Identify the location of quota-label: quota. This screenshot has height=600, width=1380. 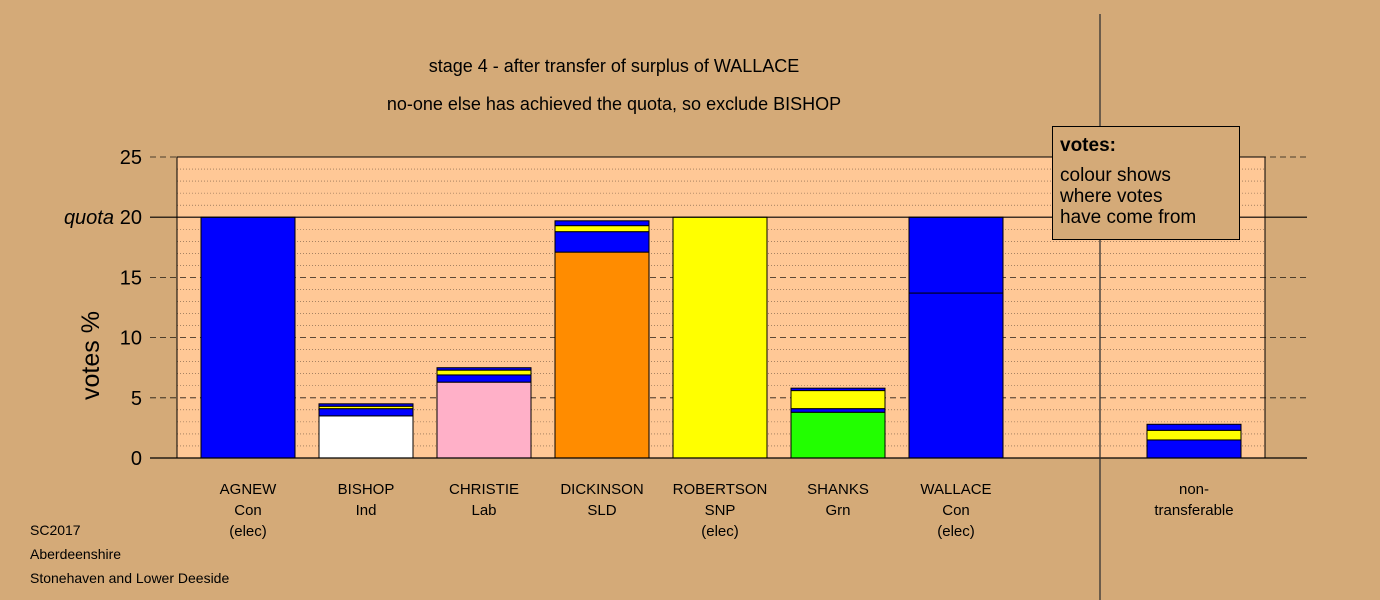
(89, 218).